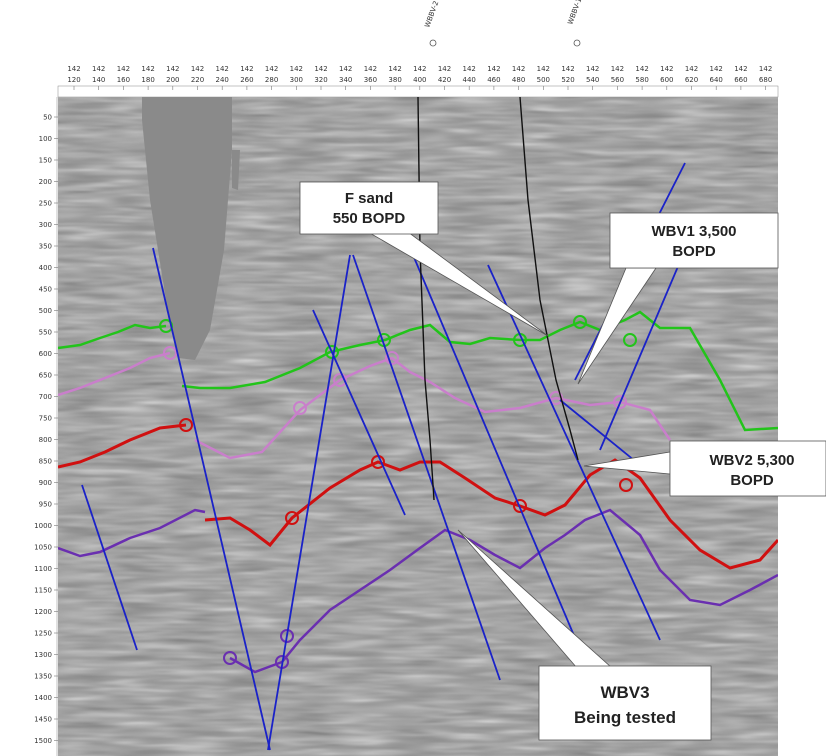  Describe the element at coordinates (584, 635) in the screenshot. I see `callout-wbv3: WBV3 Being tested` at that location.